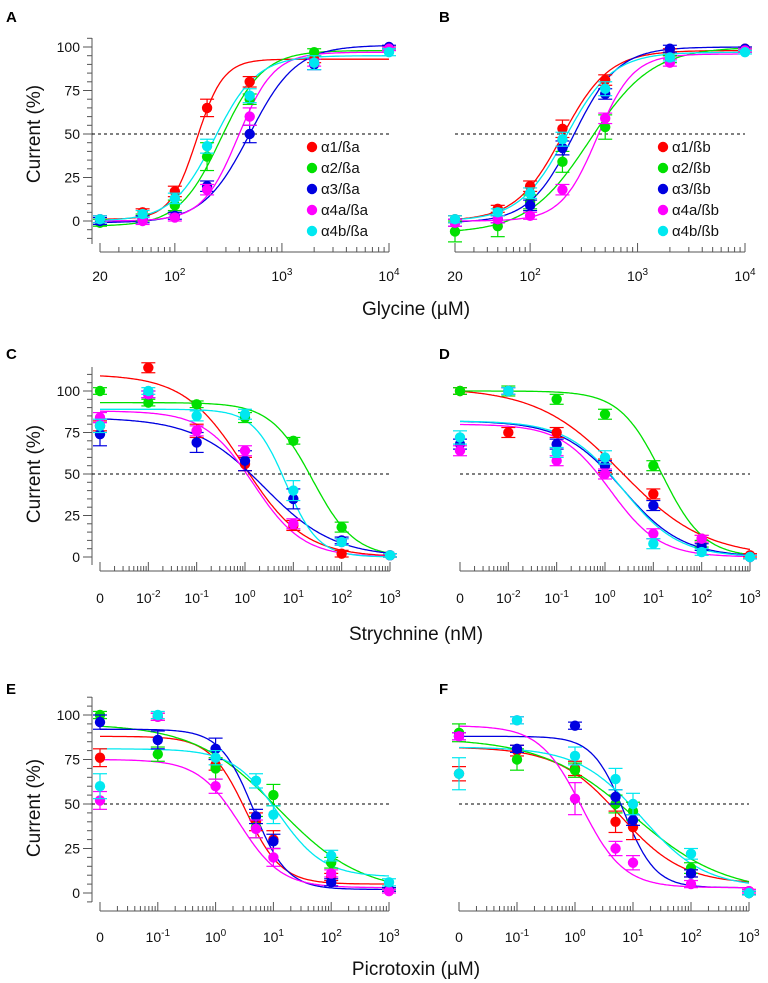 The image size is (768, 983). Describe the element at coordinates (443, 689) in the screenshot. I see `panel-label-f: F` at that location.